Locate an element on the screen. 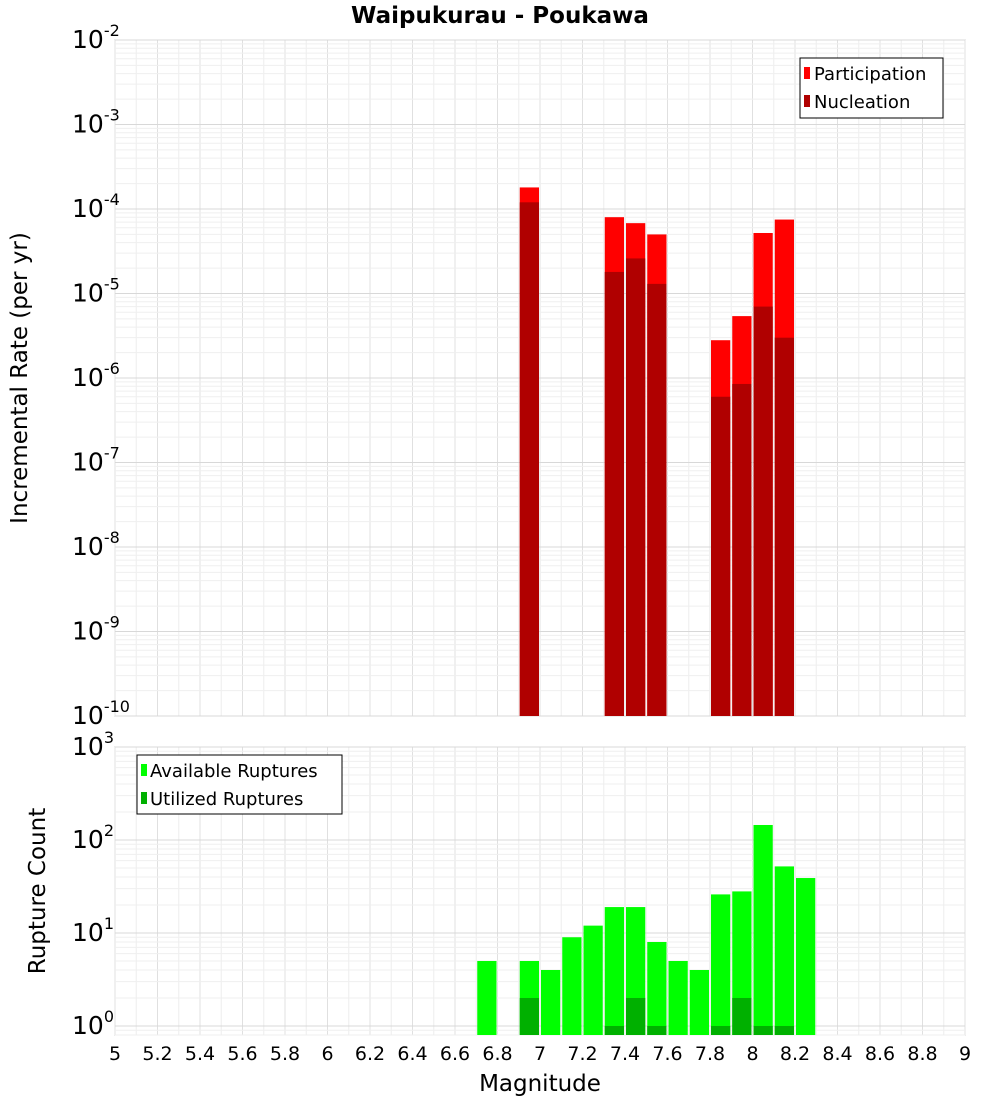 This screenshot has width=1000, height=1100. rate-legend: Participation Nucleation is located at coordinates (871, 88).